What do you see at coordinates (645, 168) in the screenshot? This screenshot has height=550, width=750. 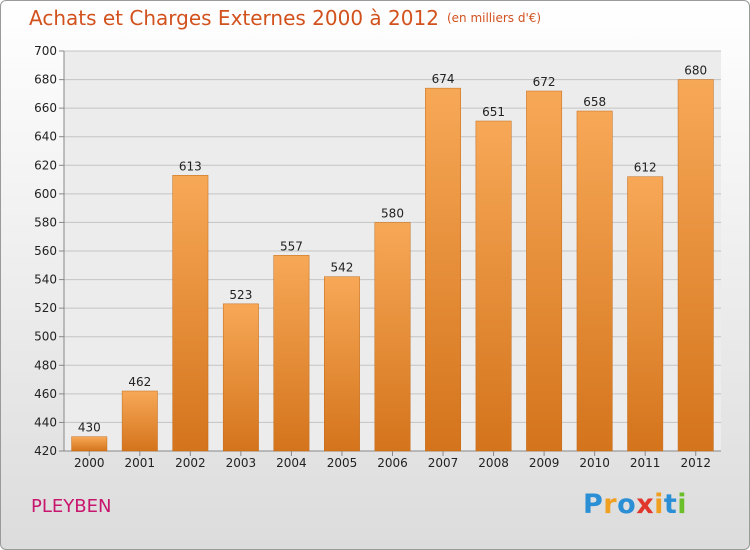 I see `data-label-2011: 612` at bounding box center [645, 168].